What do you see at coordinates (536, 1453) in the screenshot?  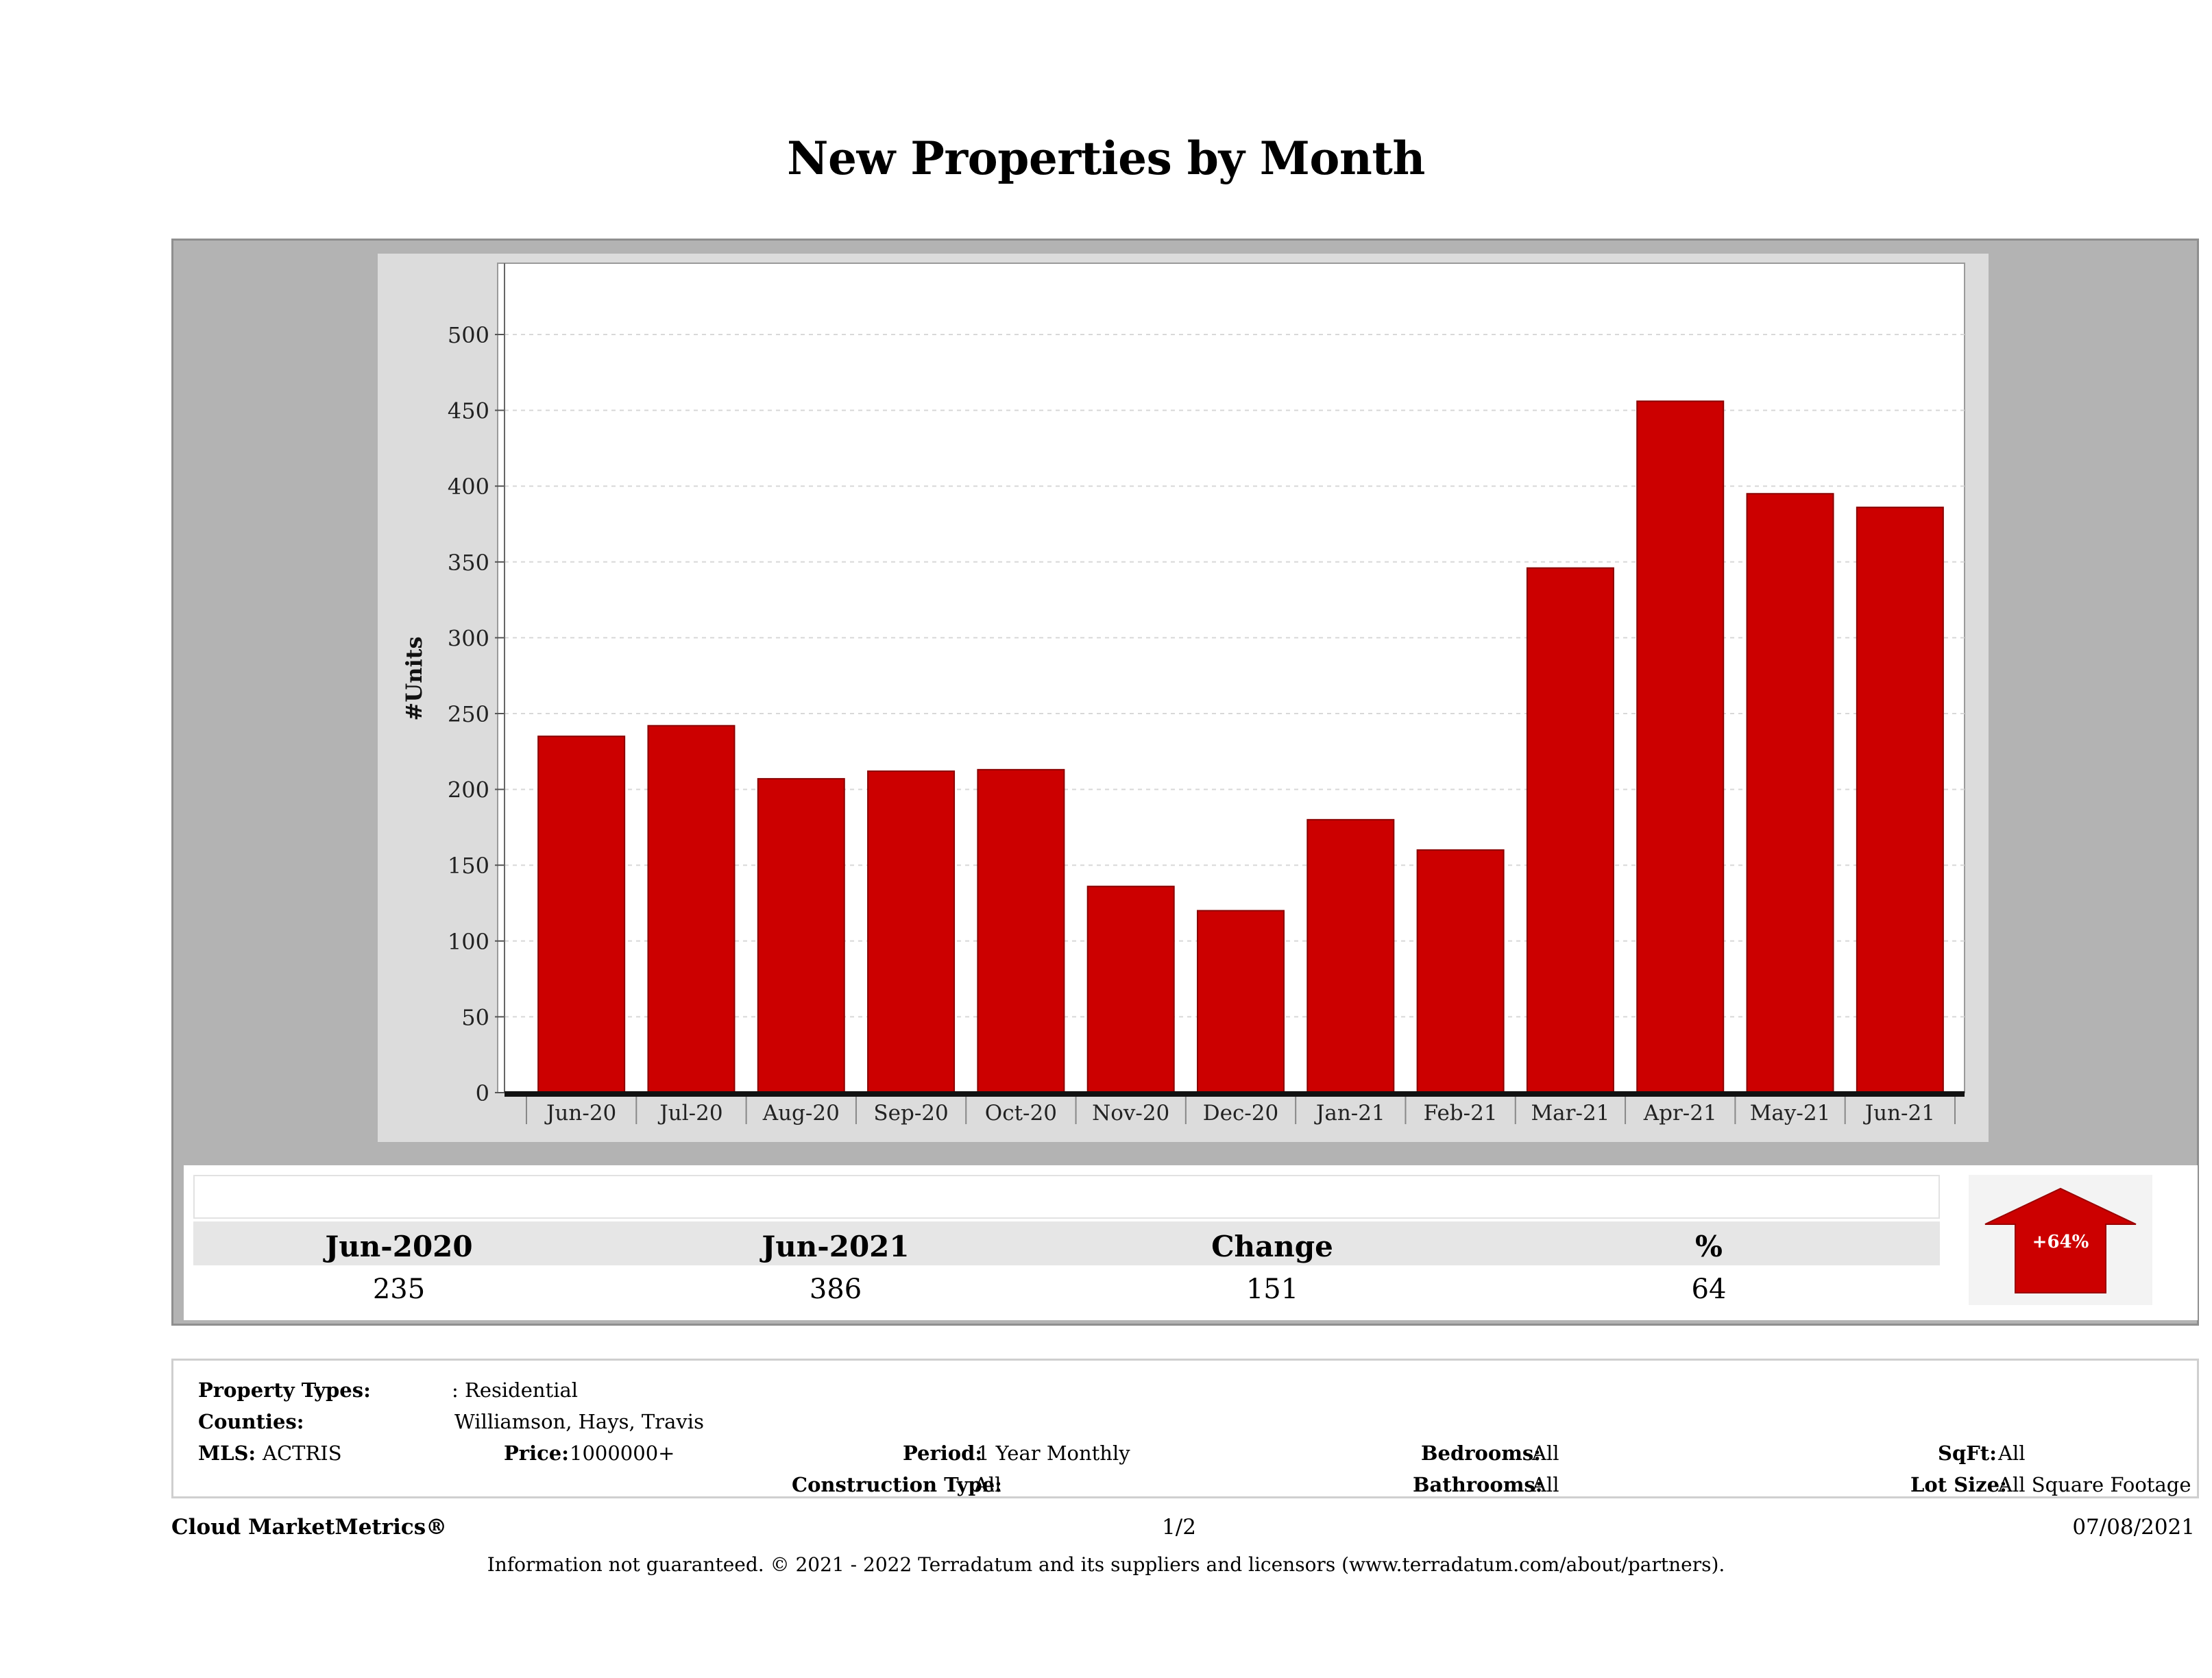 I see `price-label: Price:` at bounding box center [536, 1453].